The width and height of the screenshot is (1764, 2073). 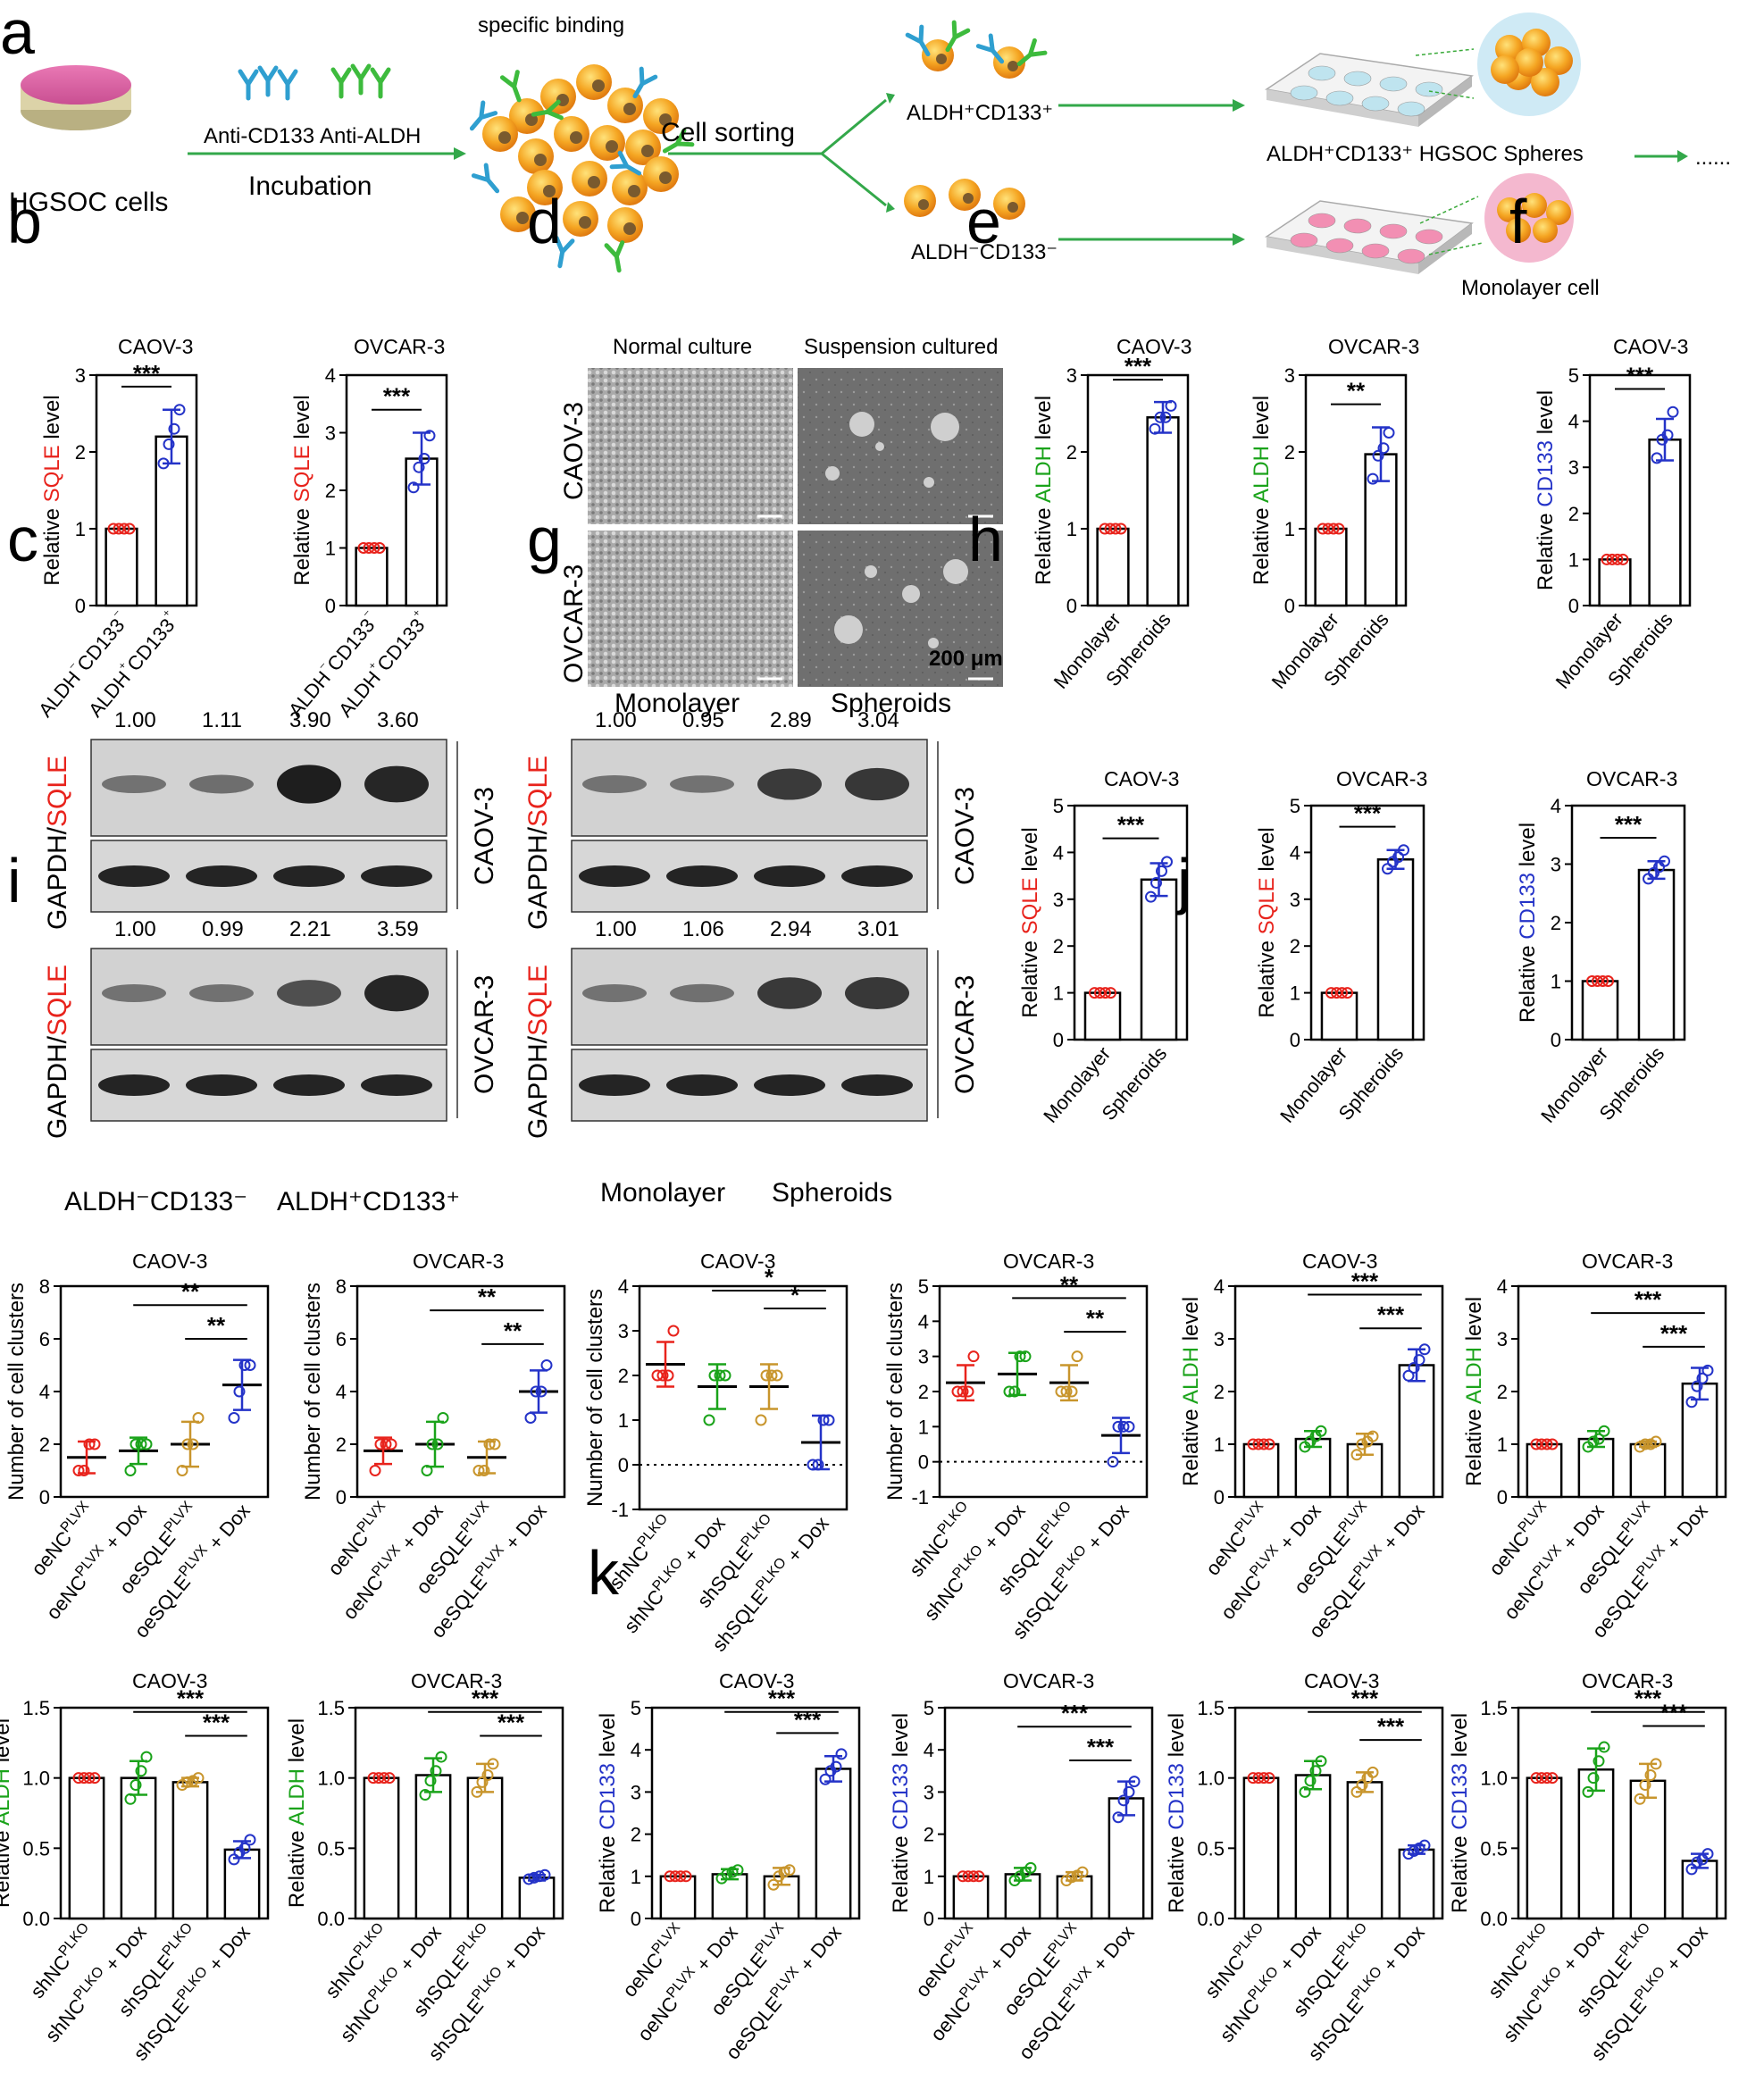 What do you see at coordinates (330, 549) in the screenshot?
I see `y-tick-label: 1` at bounding box center [330, 549].